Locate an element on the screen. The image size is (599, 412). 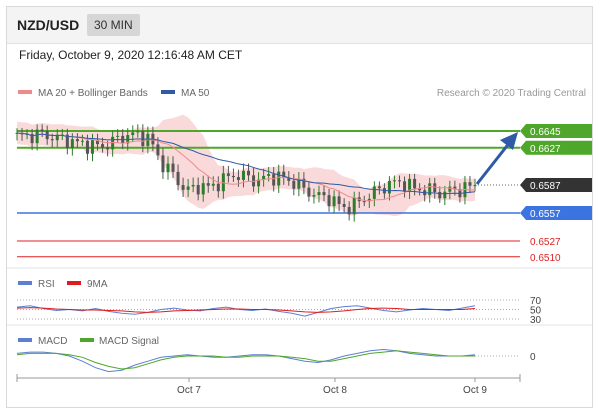
chart-datetime: Friday, October 9, 2020 12:16:48 AM CET is located at coordinates (131, 55).